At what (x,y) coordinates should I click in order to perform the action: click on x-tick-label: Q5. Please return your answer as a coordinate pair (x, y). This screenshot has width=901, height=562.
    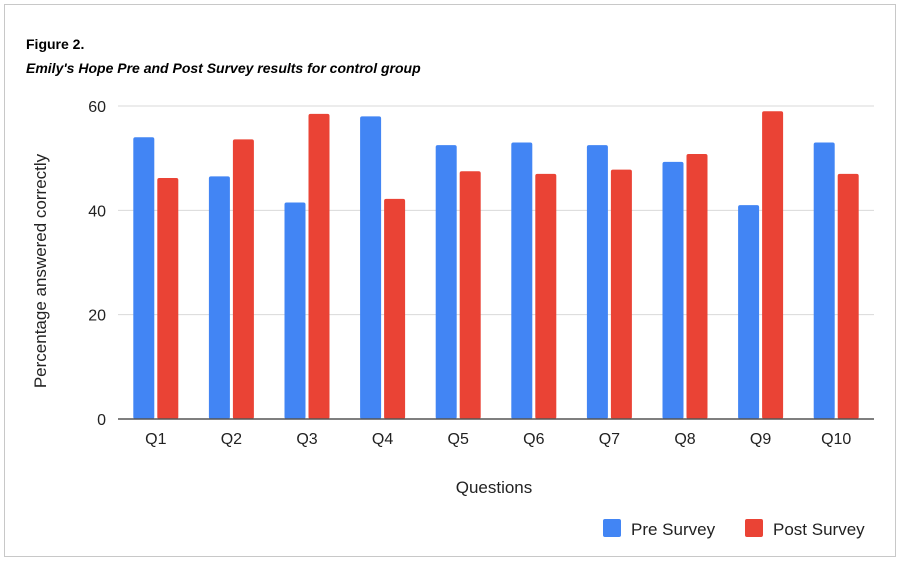
    Looking at the image, I should click on (458, 439).